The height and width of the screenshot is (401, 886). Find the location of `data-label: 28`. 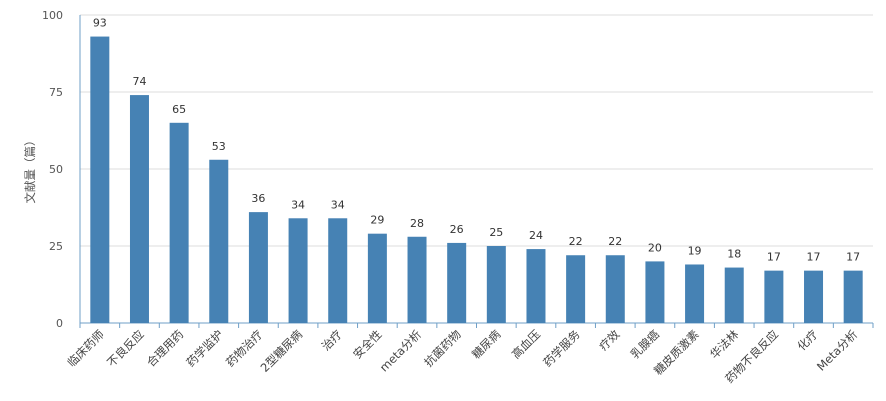

data-label: 28 is located at coordinates (417, 223).